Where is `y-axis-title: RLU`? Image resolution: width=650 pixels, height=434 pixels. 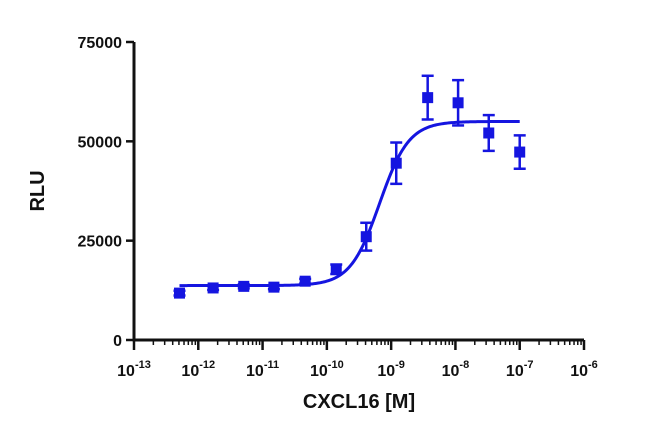
y-axis-title: RLU is located at coordinates (38, 190).